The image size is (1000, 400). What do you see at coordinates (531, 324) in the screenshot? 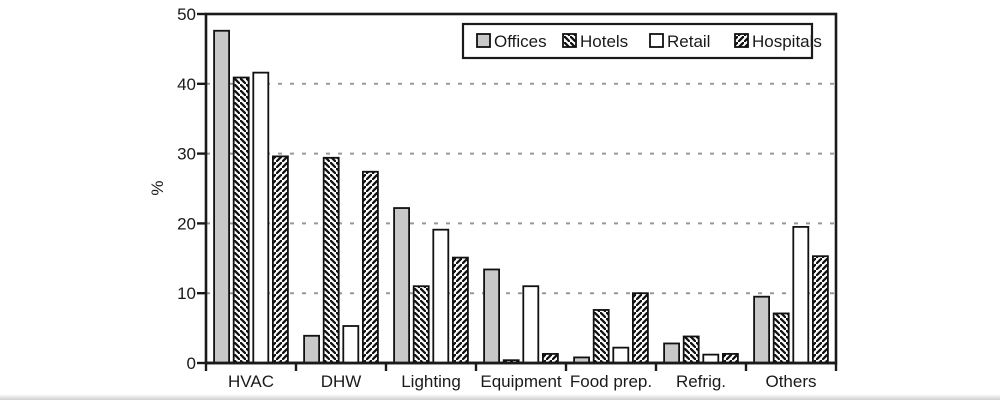
I see `bar-retail-equipment` at bounding box center [531, 324].